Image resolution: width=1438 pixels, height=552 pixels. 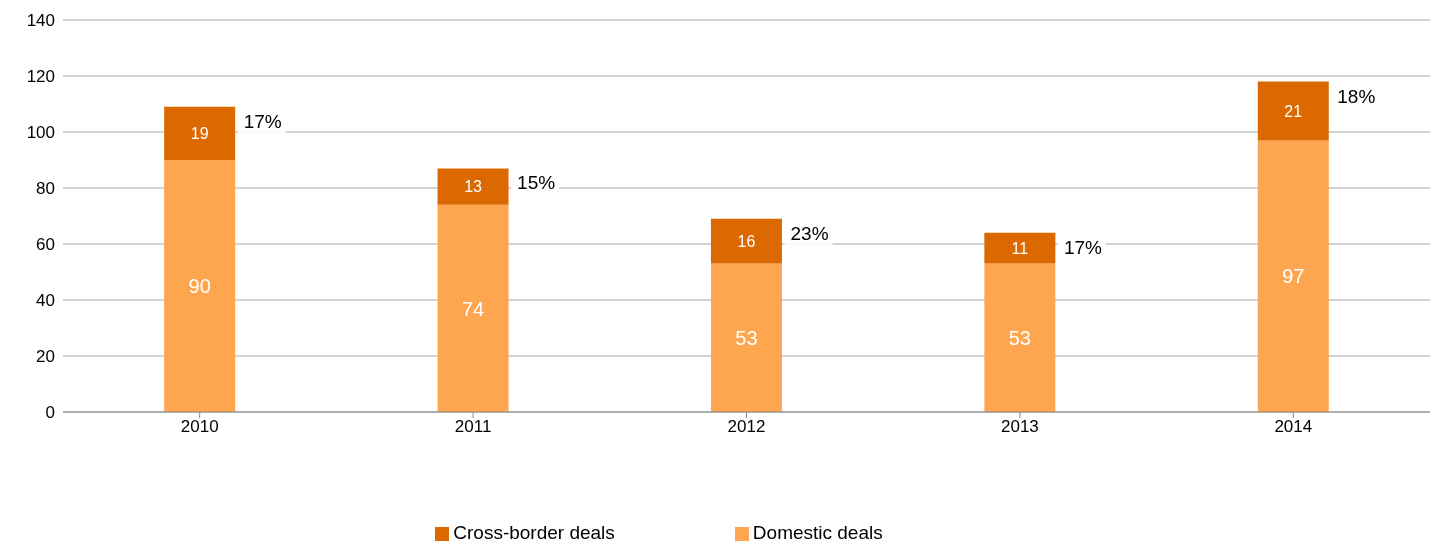 I want to click on data-label: 90, so click(x=199, y=286).